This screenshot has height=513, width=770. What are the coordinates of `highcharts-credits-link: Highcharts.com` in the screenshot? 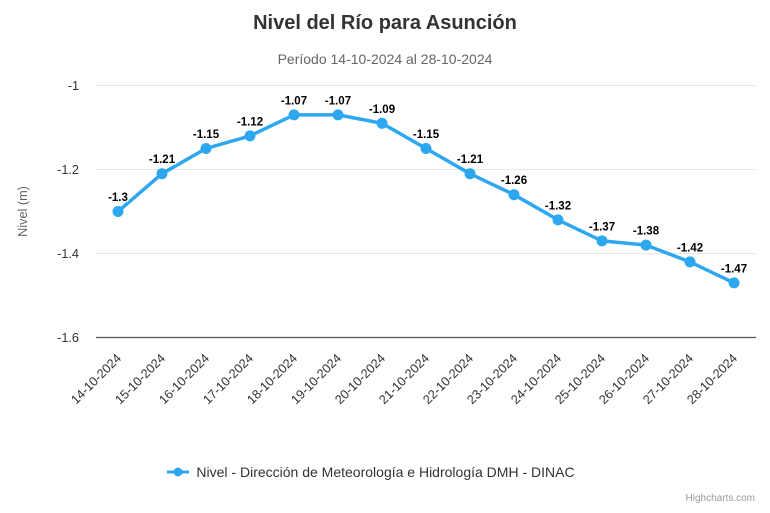 It's located at (720, 498).